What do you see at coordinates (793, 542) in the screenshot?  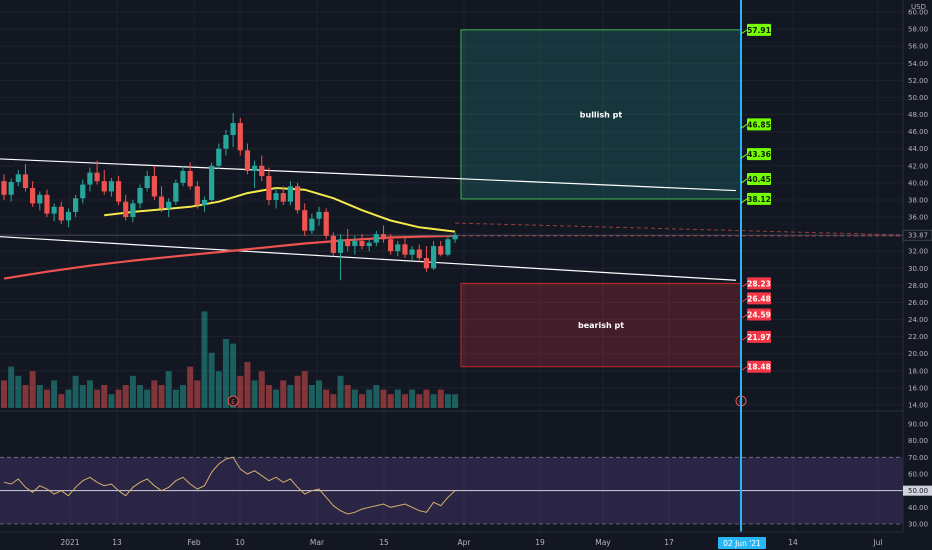 I see `time-tick-label: 14` at bounding box center [793, 542].